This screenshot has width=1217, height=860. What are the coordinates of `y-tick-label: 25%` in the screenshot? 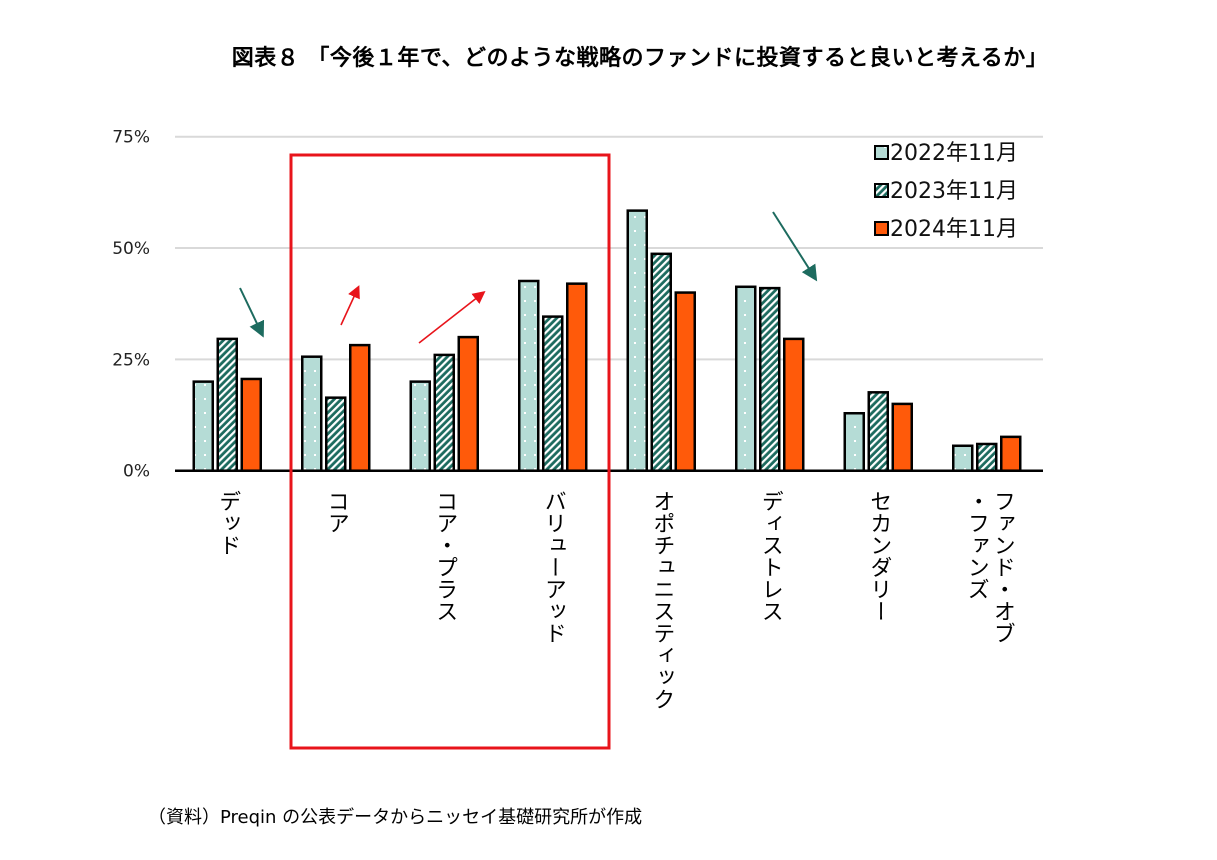 It's located at (131, 360).